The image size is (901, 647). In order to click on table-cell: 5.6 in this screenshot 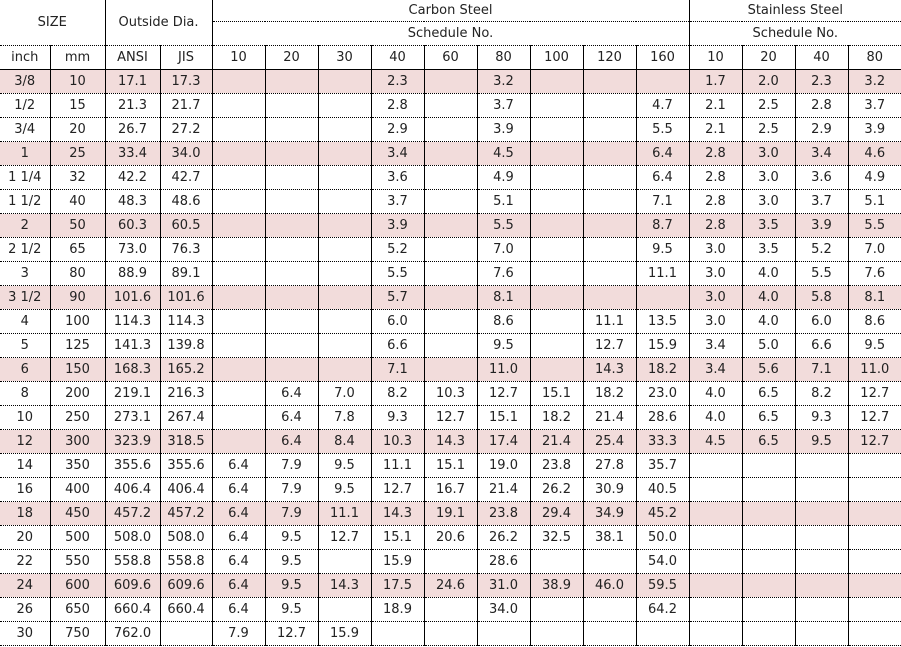, I will do `click(769, 369)`.